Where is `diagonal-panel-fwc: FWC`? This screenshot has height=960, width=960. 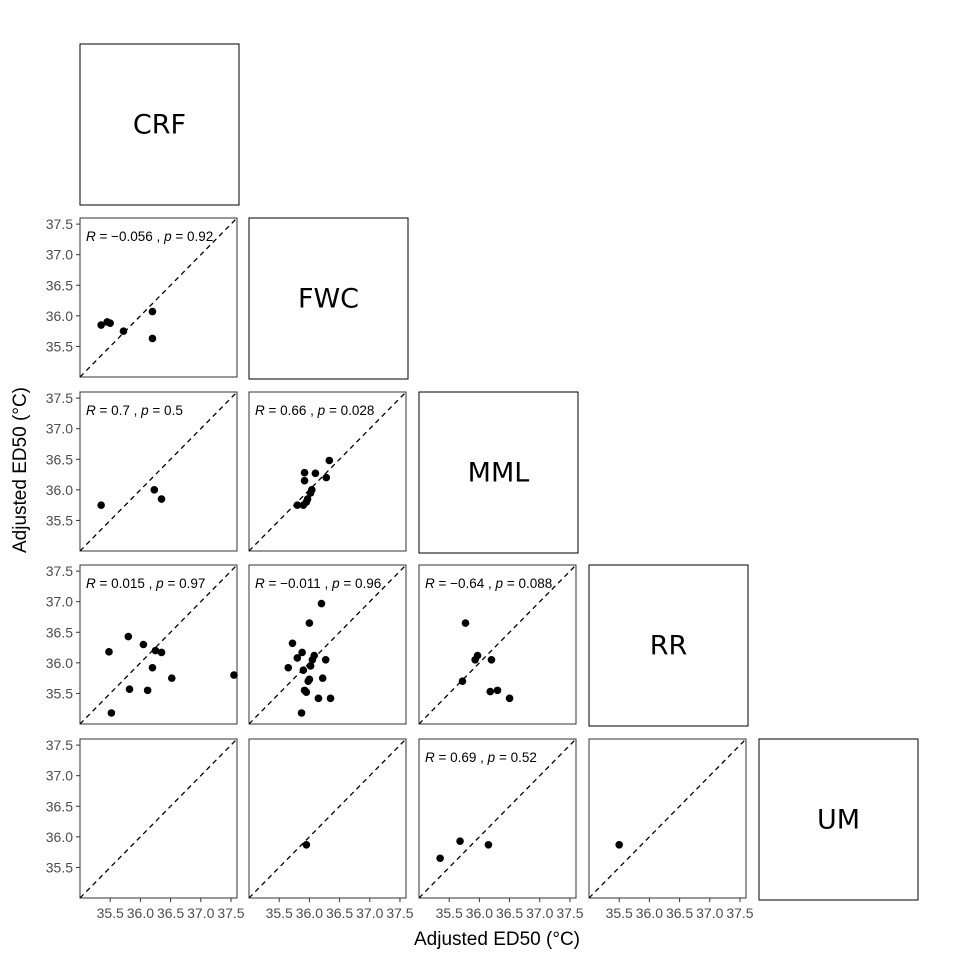
diagonal-panel-fwc: FWC is located at coordinates (328, 298).